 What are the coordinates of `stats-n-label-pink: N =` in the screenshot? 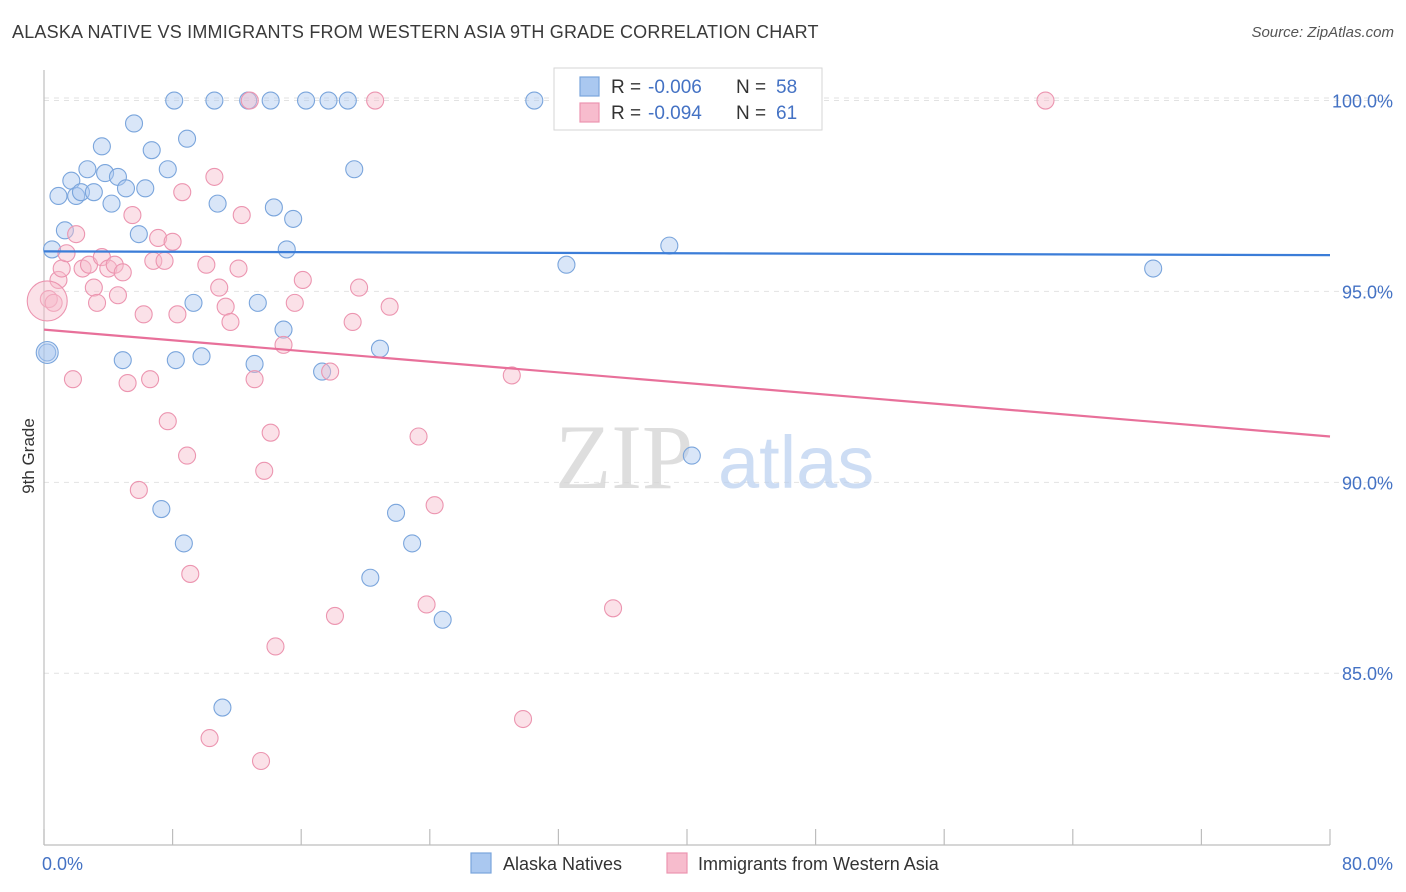 It's located at (751, 113).